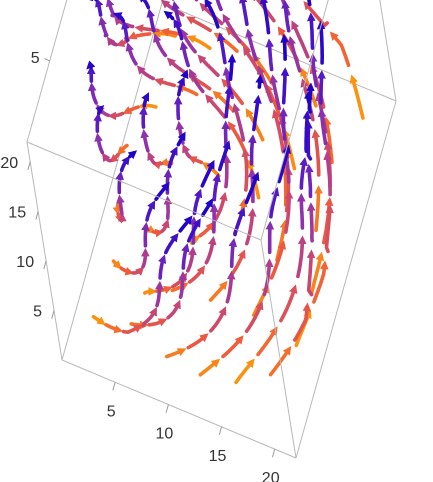  I want to click on y-tick-label: 5, so click(35, 58).